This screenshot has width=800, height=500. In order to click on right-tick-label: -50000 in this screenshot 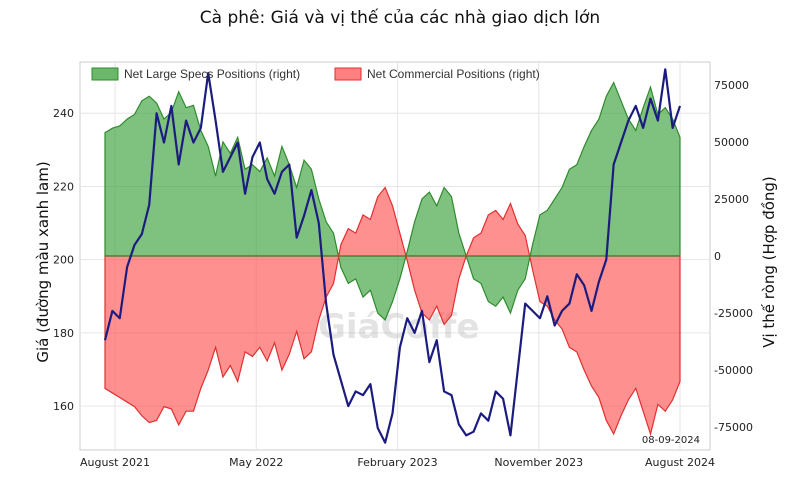, I will do `click(733, 370)`.